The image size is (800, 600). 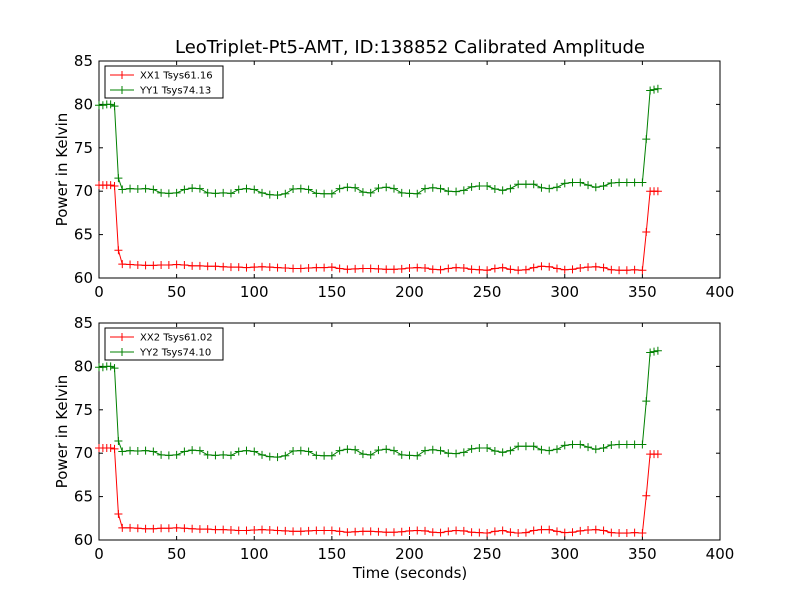 What do you see at coordinates (642, 554) in the screenshot?
I see `x-tick-label: 350` at bounding box center [642, 554].